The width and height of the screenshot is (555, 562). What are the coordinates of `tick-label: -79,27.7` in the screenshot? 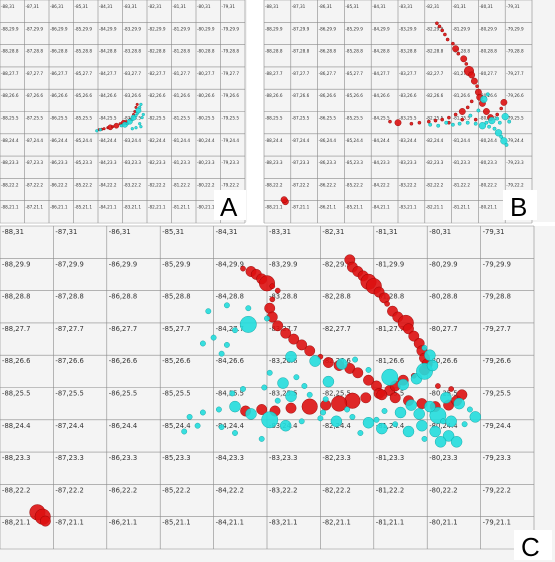 It's located at (231, 73).